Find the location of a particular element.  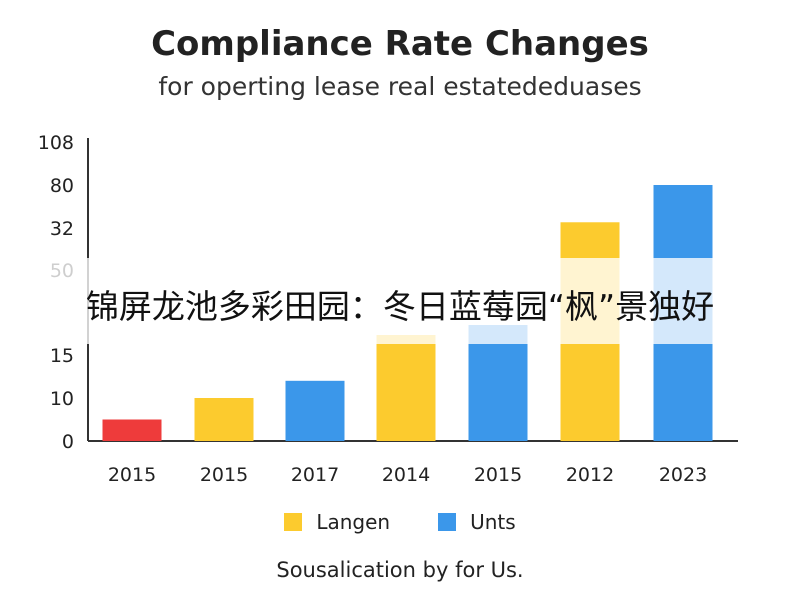

legend-item: Langen is located at coordinates (337, 522).